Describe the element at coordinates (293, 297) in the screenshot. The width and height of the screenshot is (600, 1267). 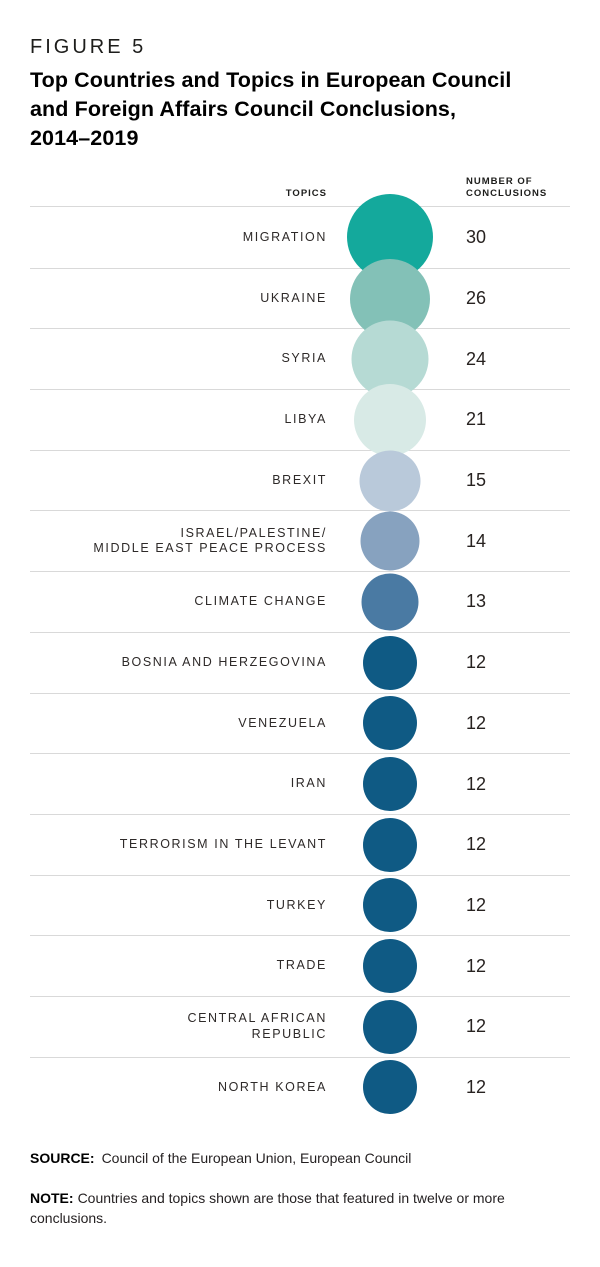
I see `topic-label: UKRAINE` at that location.